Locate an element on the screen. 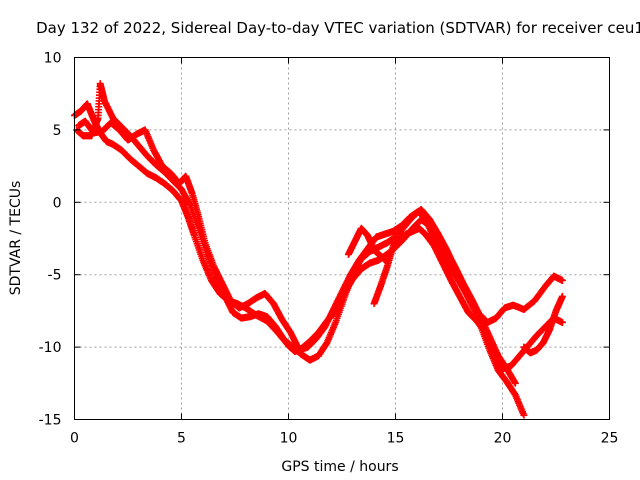 The image size is (640, 480). y-tick-label: -5 is located at coordinates (55, 276).